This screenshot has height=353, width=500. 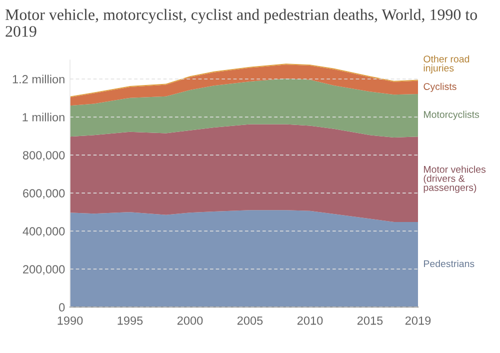 I want to click on y-tick-label: 800,000, so click(x=43, y=156).